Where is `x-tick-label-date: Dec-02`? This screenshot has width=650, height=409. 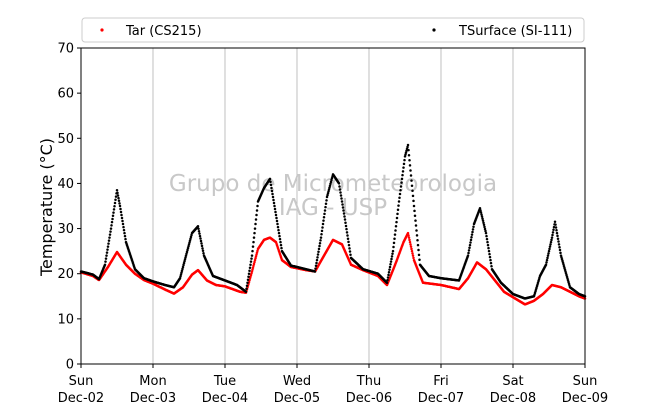 x-tick-label-date: Dec-02 is located at coordinates (81, 398).